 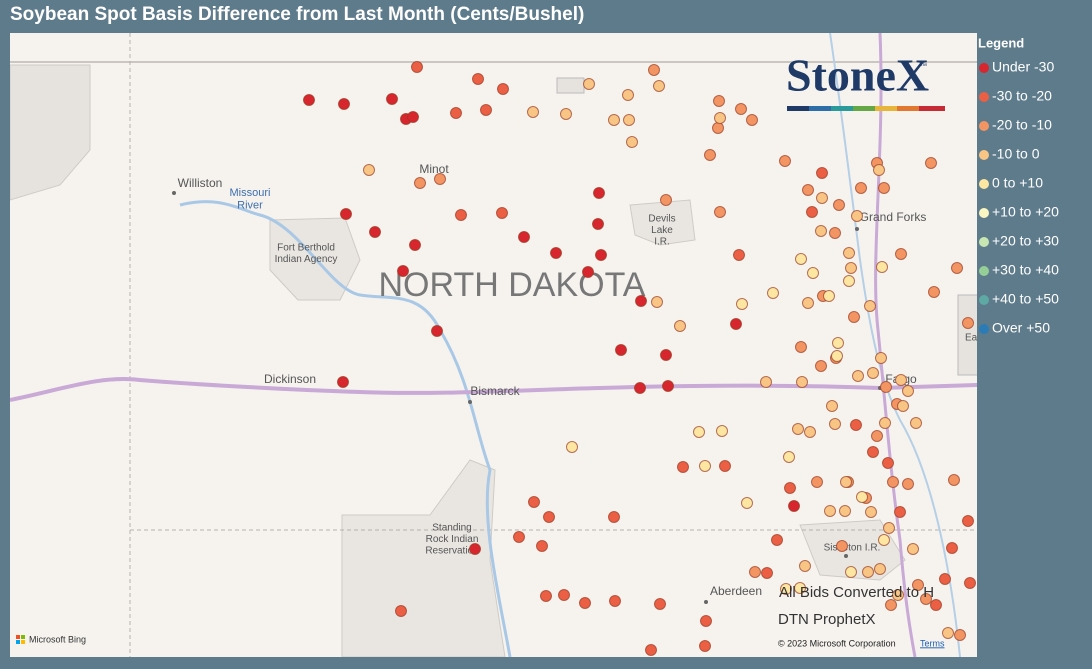 I want to click on conversion-note: All Bids Converted to H, so click(x=856, y=592).